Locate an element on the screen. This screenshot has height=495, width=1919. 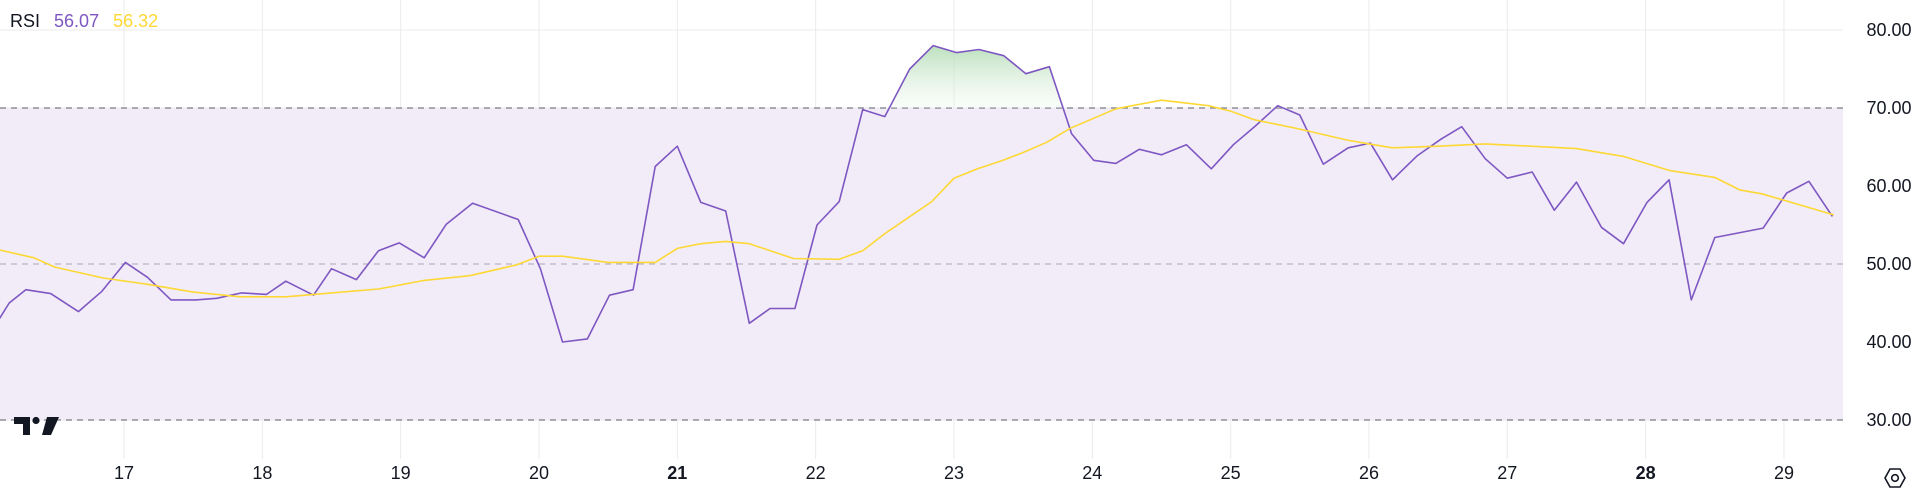
x-tick-label: 18 is located at coordinates (262, 473).